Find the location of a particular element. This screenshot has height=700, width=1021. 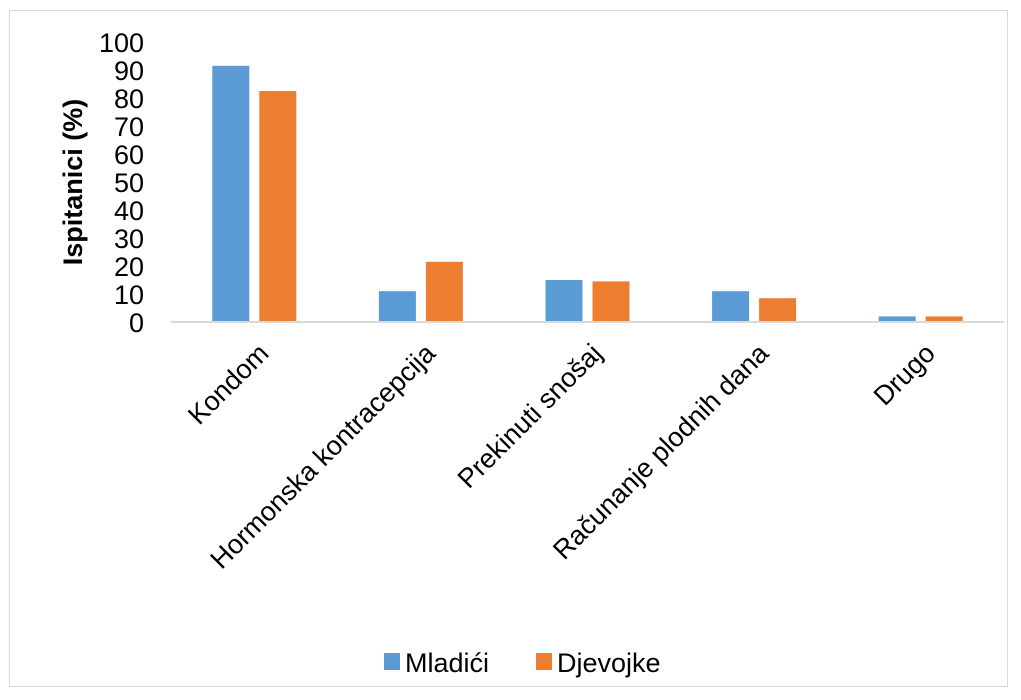

x-category-label: Kondom is located at coordinates (228, 384).